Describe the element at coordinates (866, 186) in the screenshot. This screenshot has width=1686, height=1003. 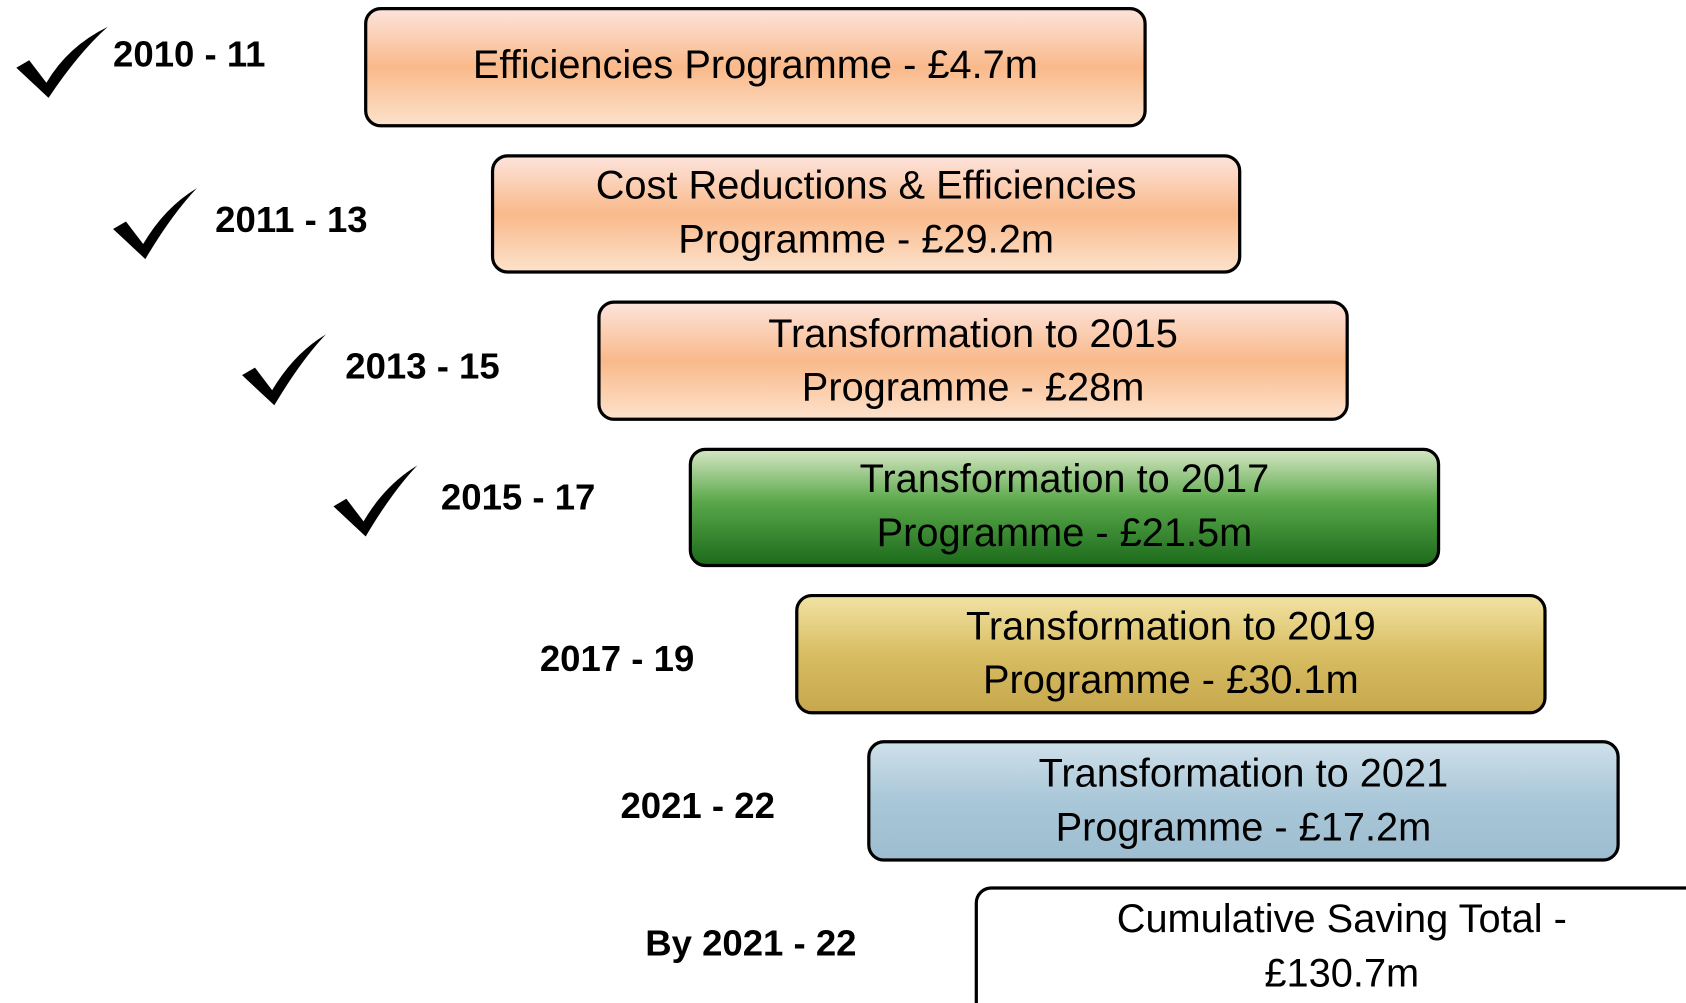
I see `programme-text: Cost Reductions & Efficiencies` at that location.